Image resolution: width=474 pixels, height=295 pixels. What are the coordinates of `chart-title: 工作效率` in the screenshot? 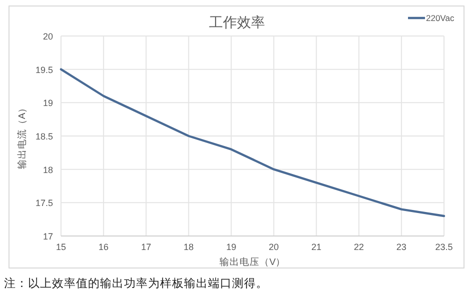 It's located at (237, 22).